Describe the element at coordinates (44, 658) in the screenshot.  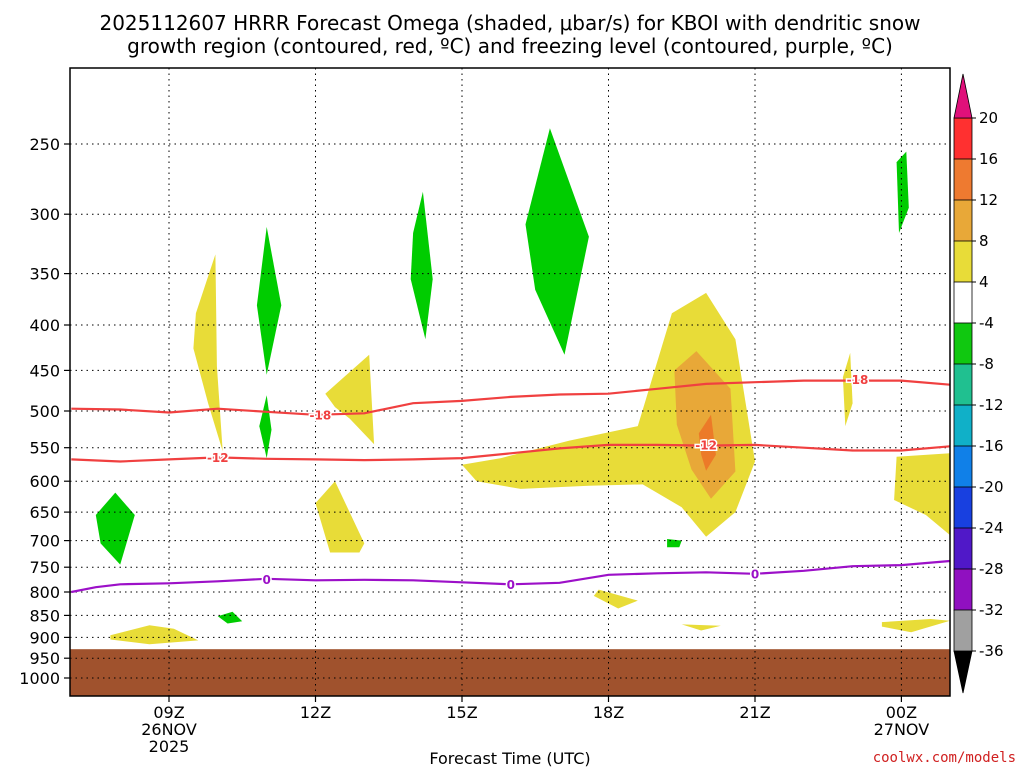
I see `y-tick-label-950: 950` at that location.